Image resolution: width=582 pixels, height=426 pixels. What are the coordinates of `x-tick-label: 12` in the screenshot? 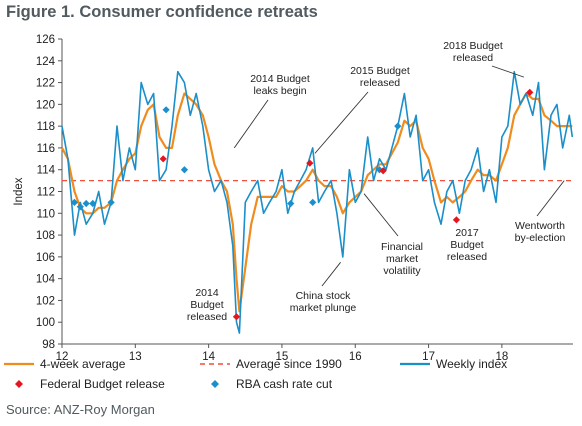 It's located at (62, 357).